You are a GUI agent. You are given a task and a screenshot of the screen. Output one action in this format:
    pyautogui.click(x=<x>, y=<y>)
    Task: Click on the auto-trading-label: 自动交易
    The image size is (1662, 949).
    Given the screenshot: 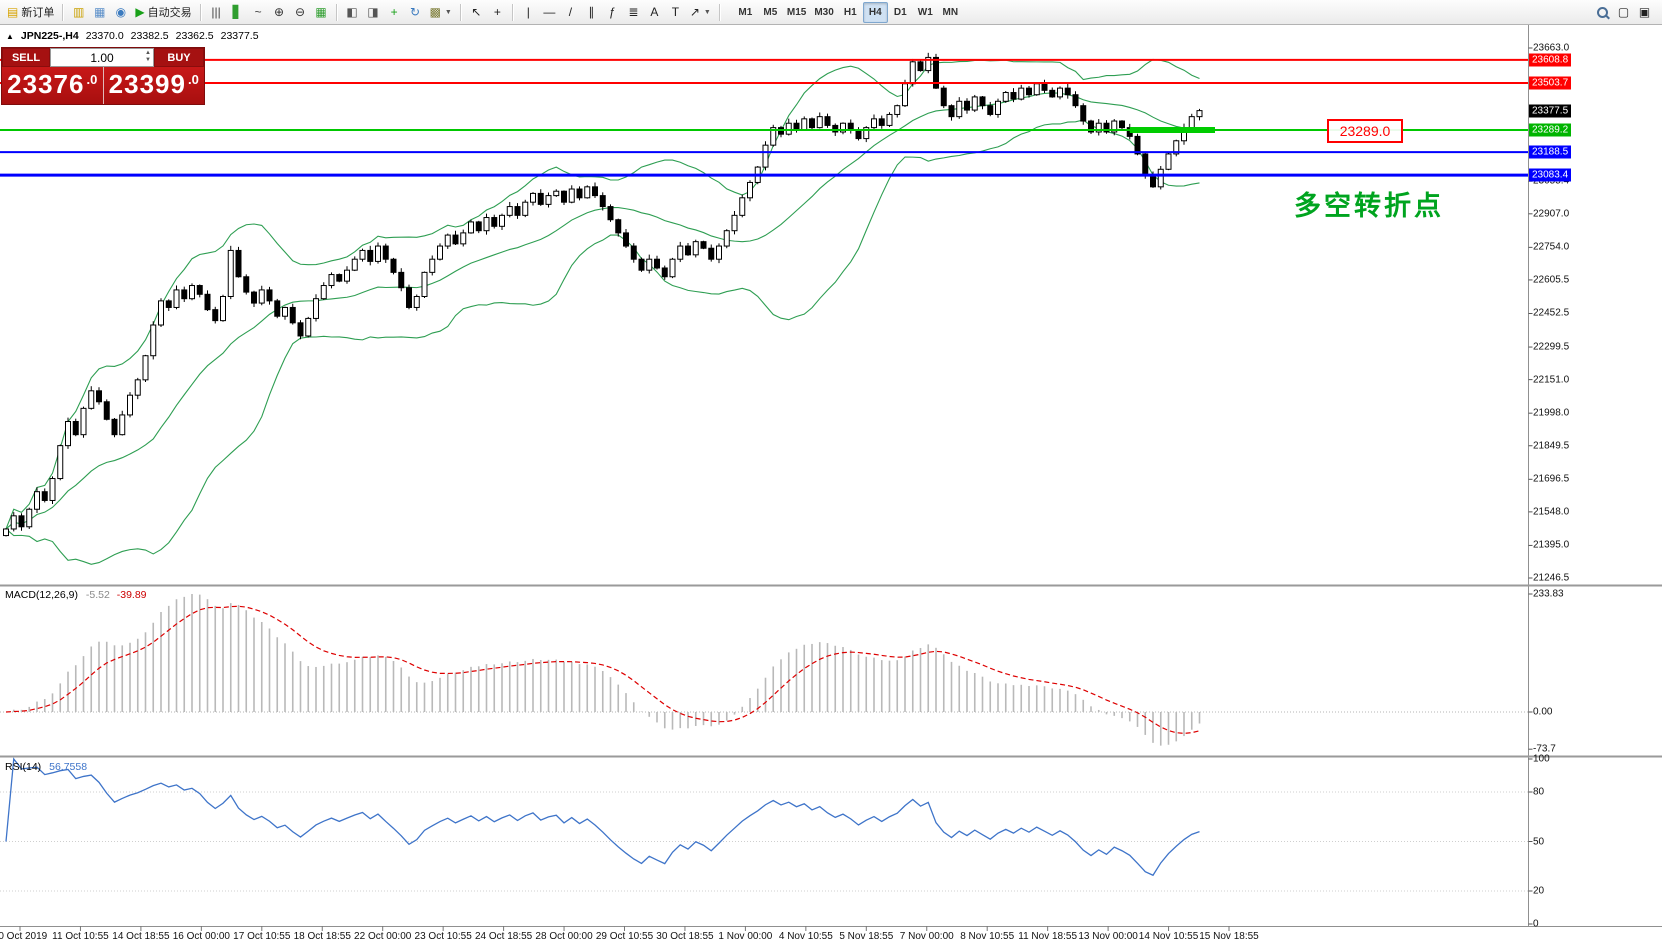 What is the action you would take?
    pyautogui.click(x=169, y=13)
    